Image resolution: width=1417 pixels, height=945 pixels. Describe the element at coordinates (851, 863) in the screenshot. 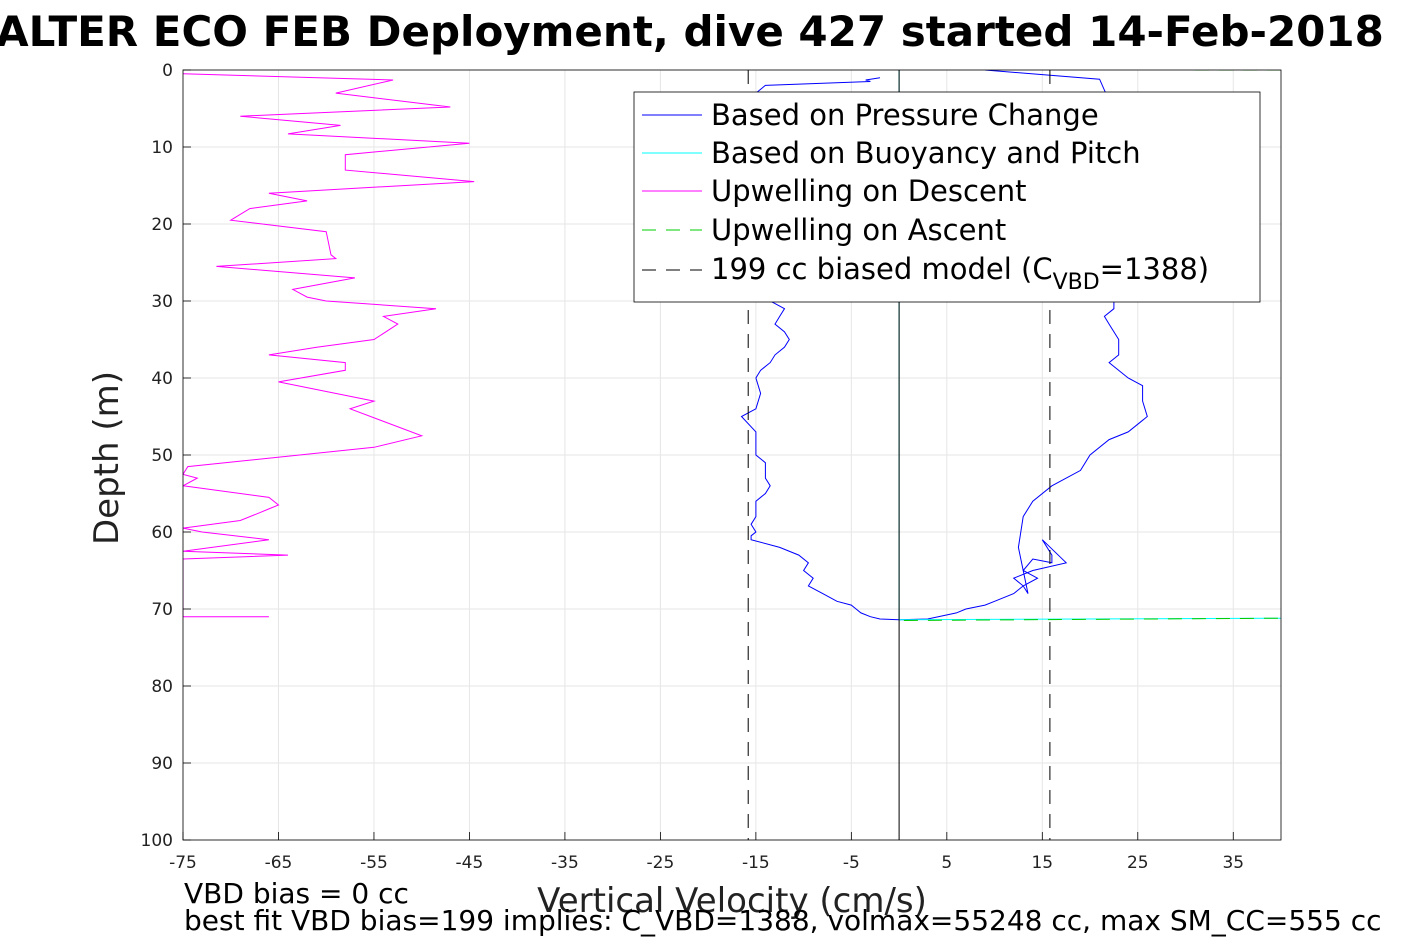

I see `x-tick-label: -5` at that location.